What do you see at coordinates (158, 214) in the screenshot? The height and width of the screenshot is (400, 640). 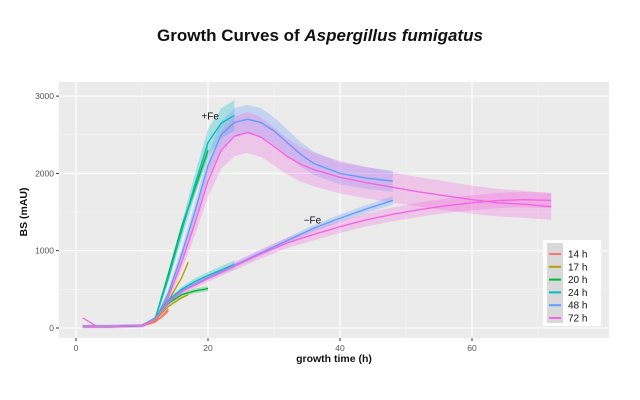 I see `confidence-band` at bounding box center [158, 214].